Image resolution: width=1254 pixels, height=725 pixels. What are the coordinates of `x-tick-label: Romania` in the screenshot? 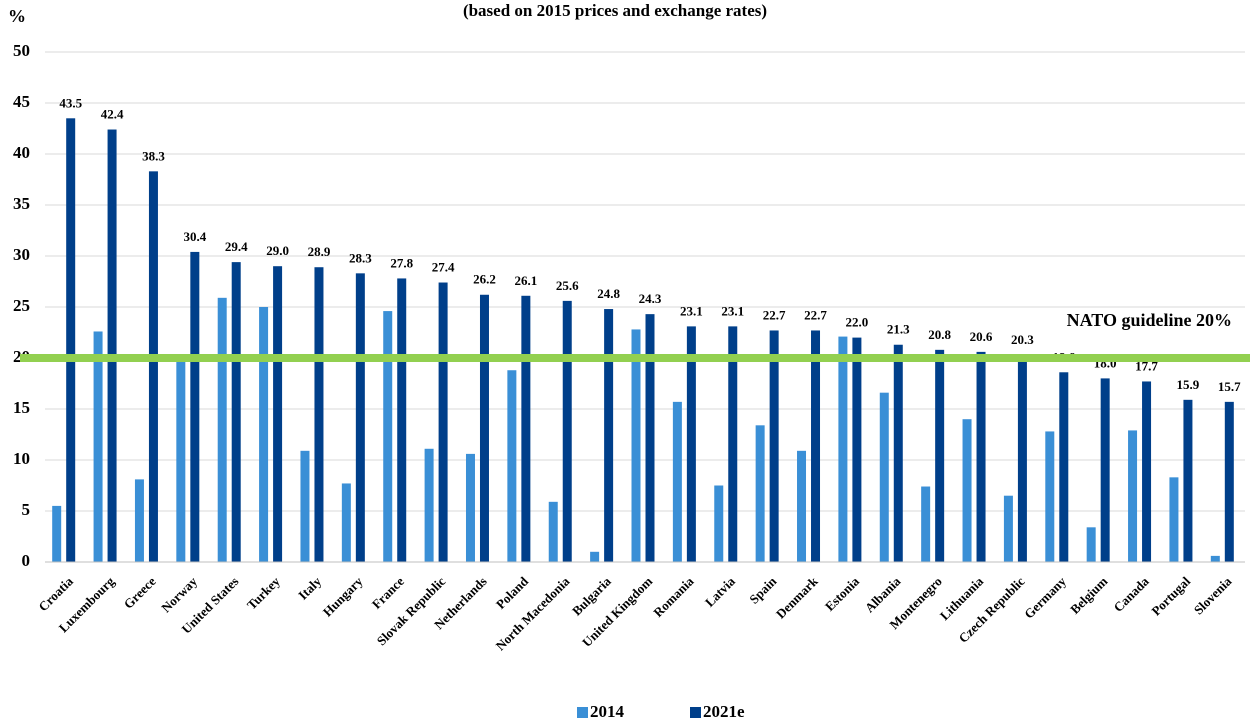 It's located at (673, 596).